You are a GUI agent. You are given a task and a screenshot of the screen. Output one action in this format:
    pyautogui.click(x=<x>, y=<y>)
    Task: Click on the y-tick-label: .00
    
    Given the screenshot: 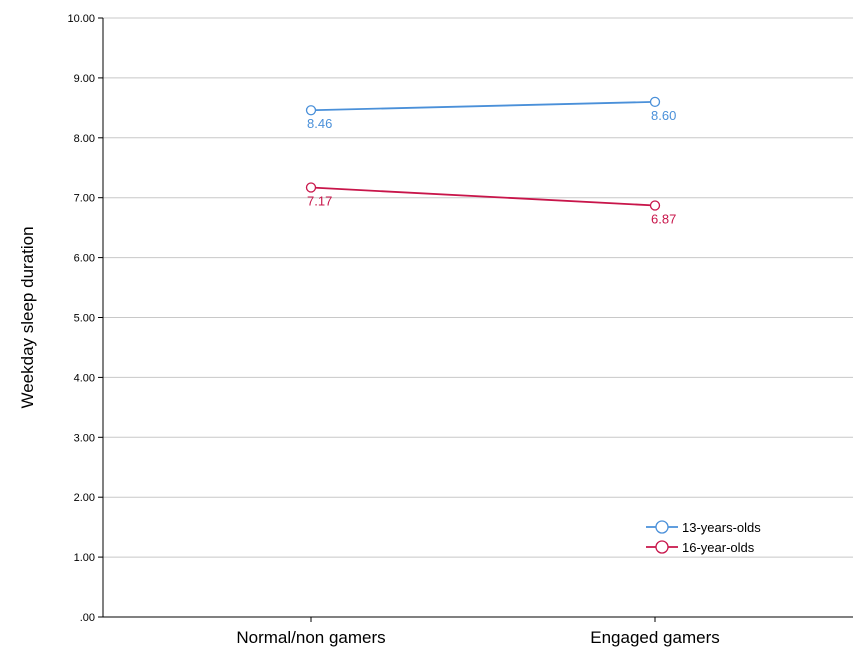 What is the action you would take?
    pyautogui.click(x=87, y=618)
    